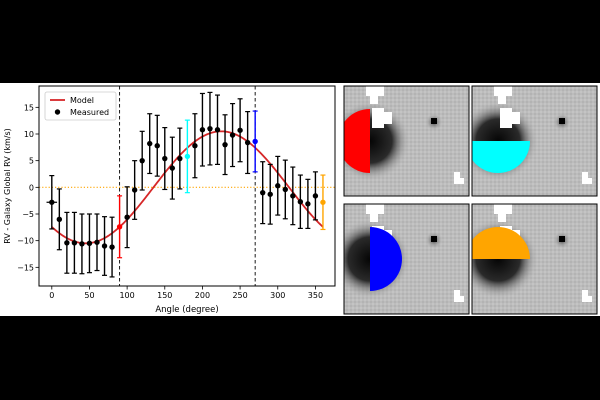  Describe the element at coordinates (386, 259) in the screenshot. I see `aperture-right` at that location.